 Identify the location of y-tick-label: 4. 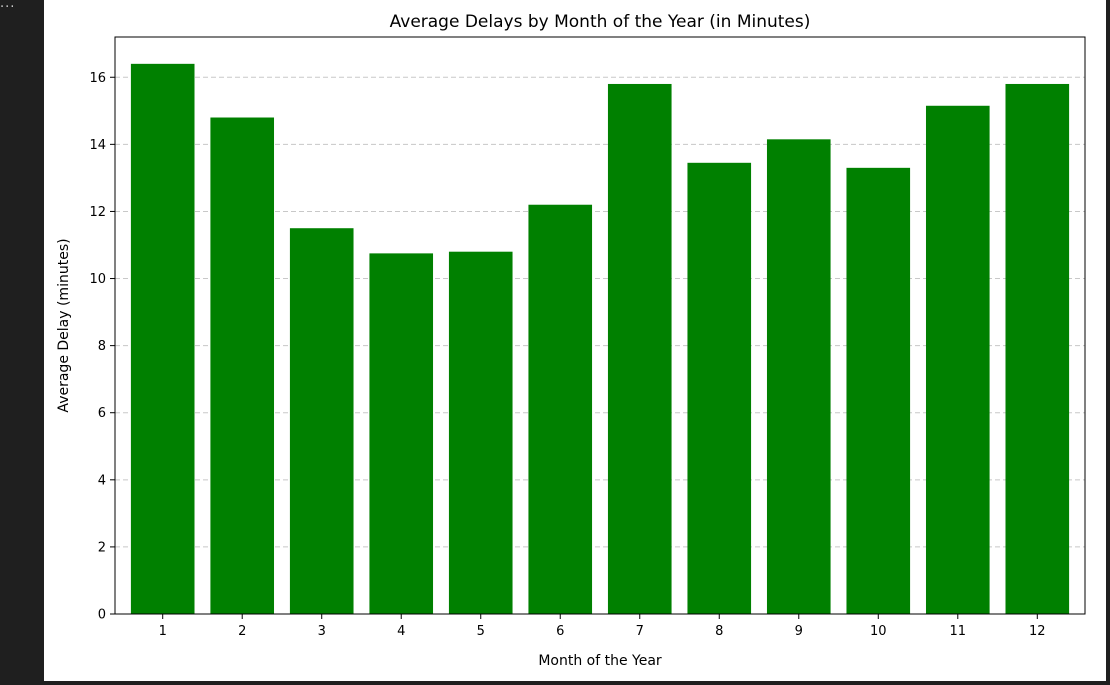
(102, 480).